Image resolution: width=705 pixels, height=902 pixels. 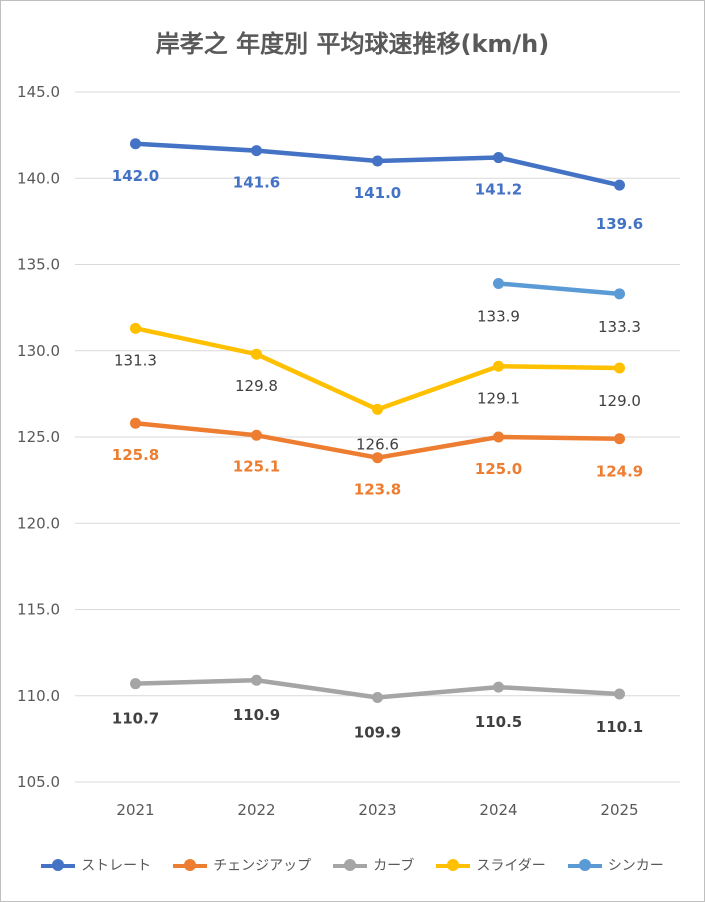 I want to click on data-label: 126.6, so click(x=377, y=444).